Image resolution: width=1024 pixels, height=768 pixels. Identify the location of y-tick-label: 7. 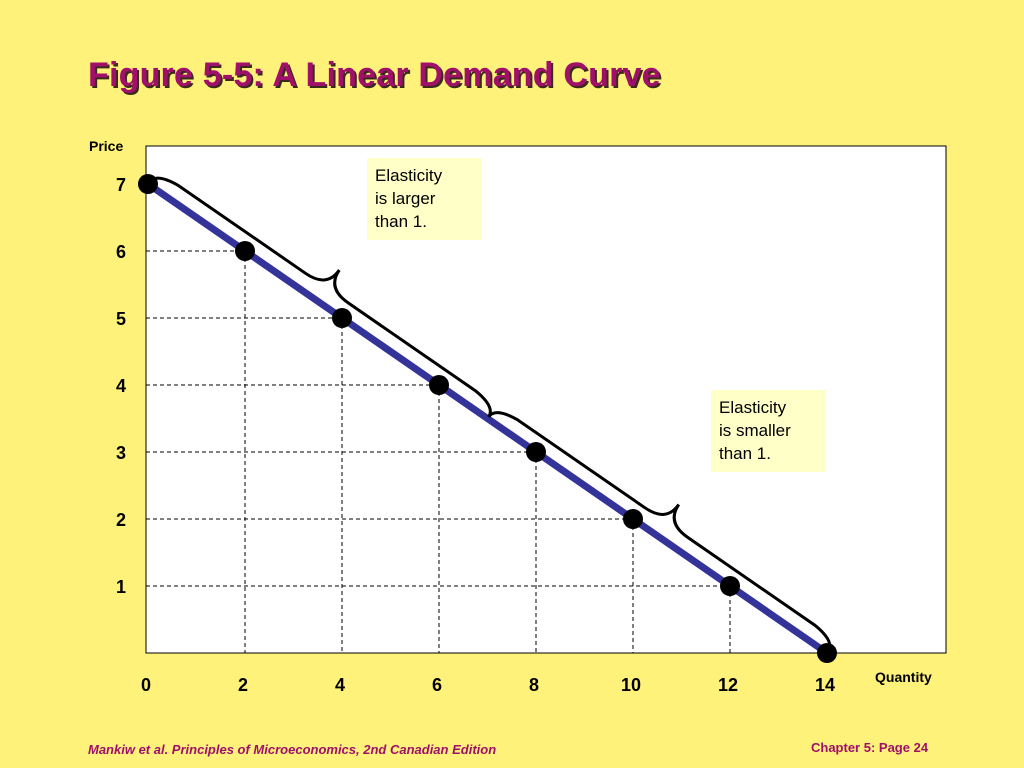
(121, 185).